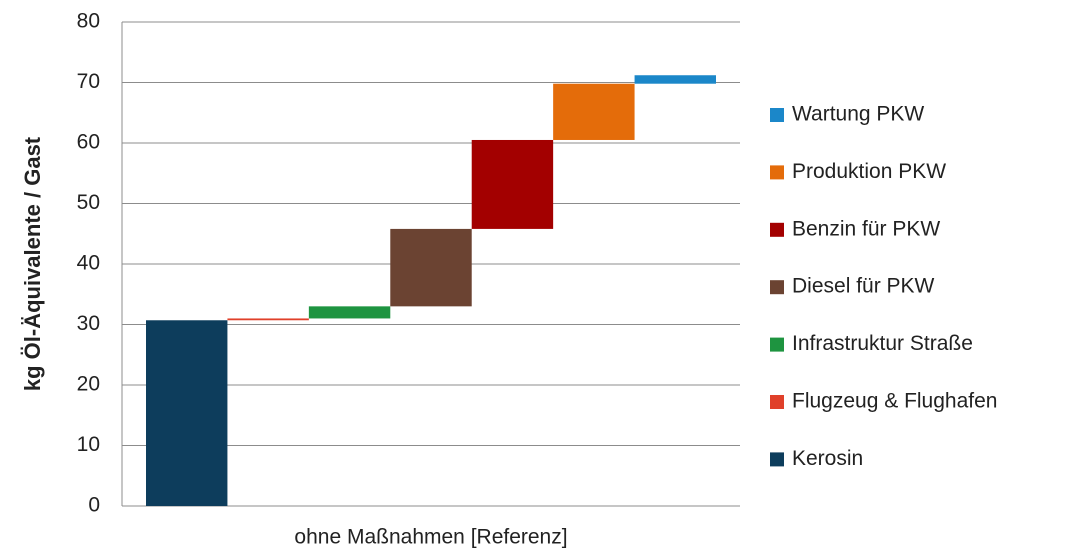 This screenshot has width=1092, height=560. What do you see at coordinates (869, 171) in the screenshot?
I see `legend-label: Produktion PKW` at bounding box center [869, 171].